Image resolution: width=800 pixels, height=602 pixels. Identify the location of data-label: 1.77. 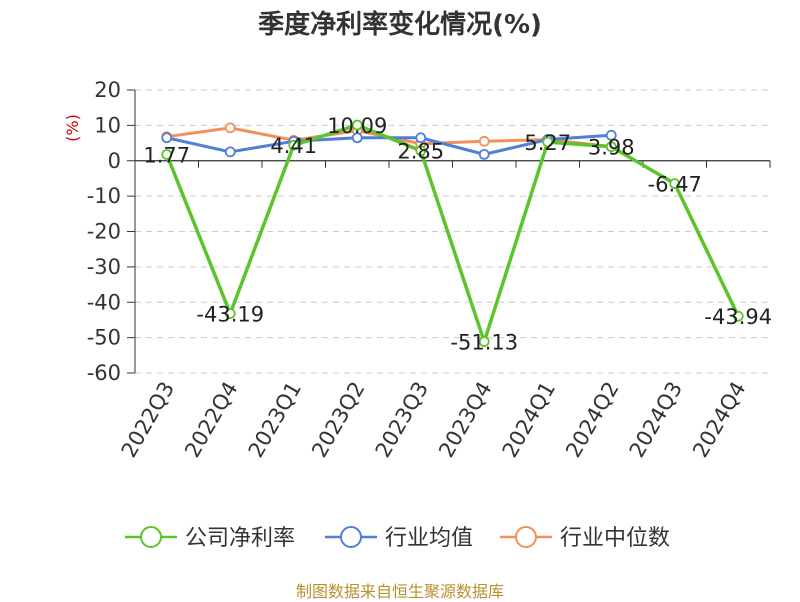
(166, 155).